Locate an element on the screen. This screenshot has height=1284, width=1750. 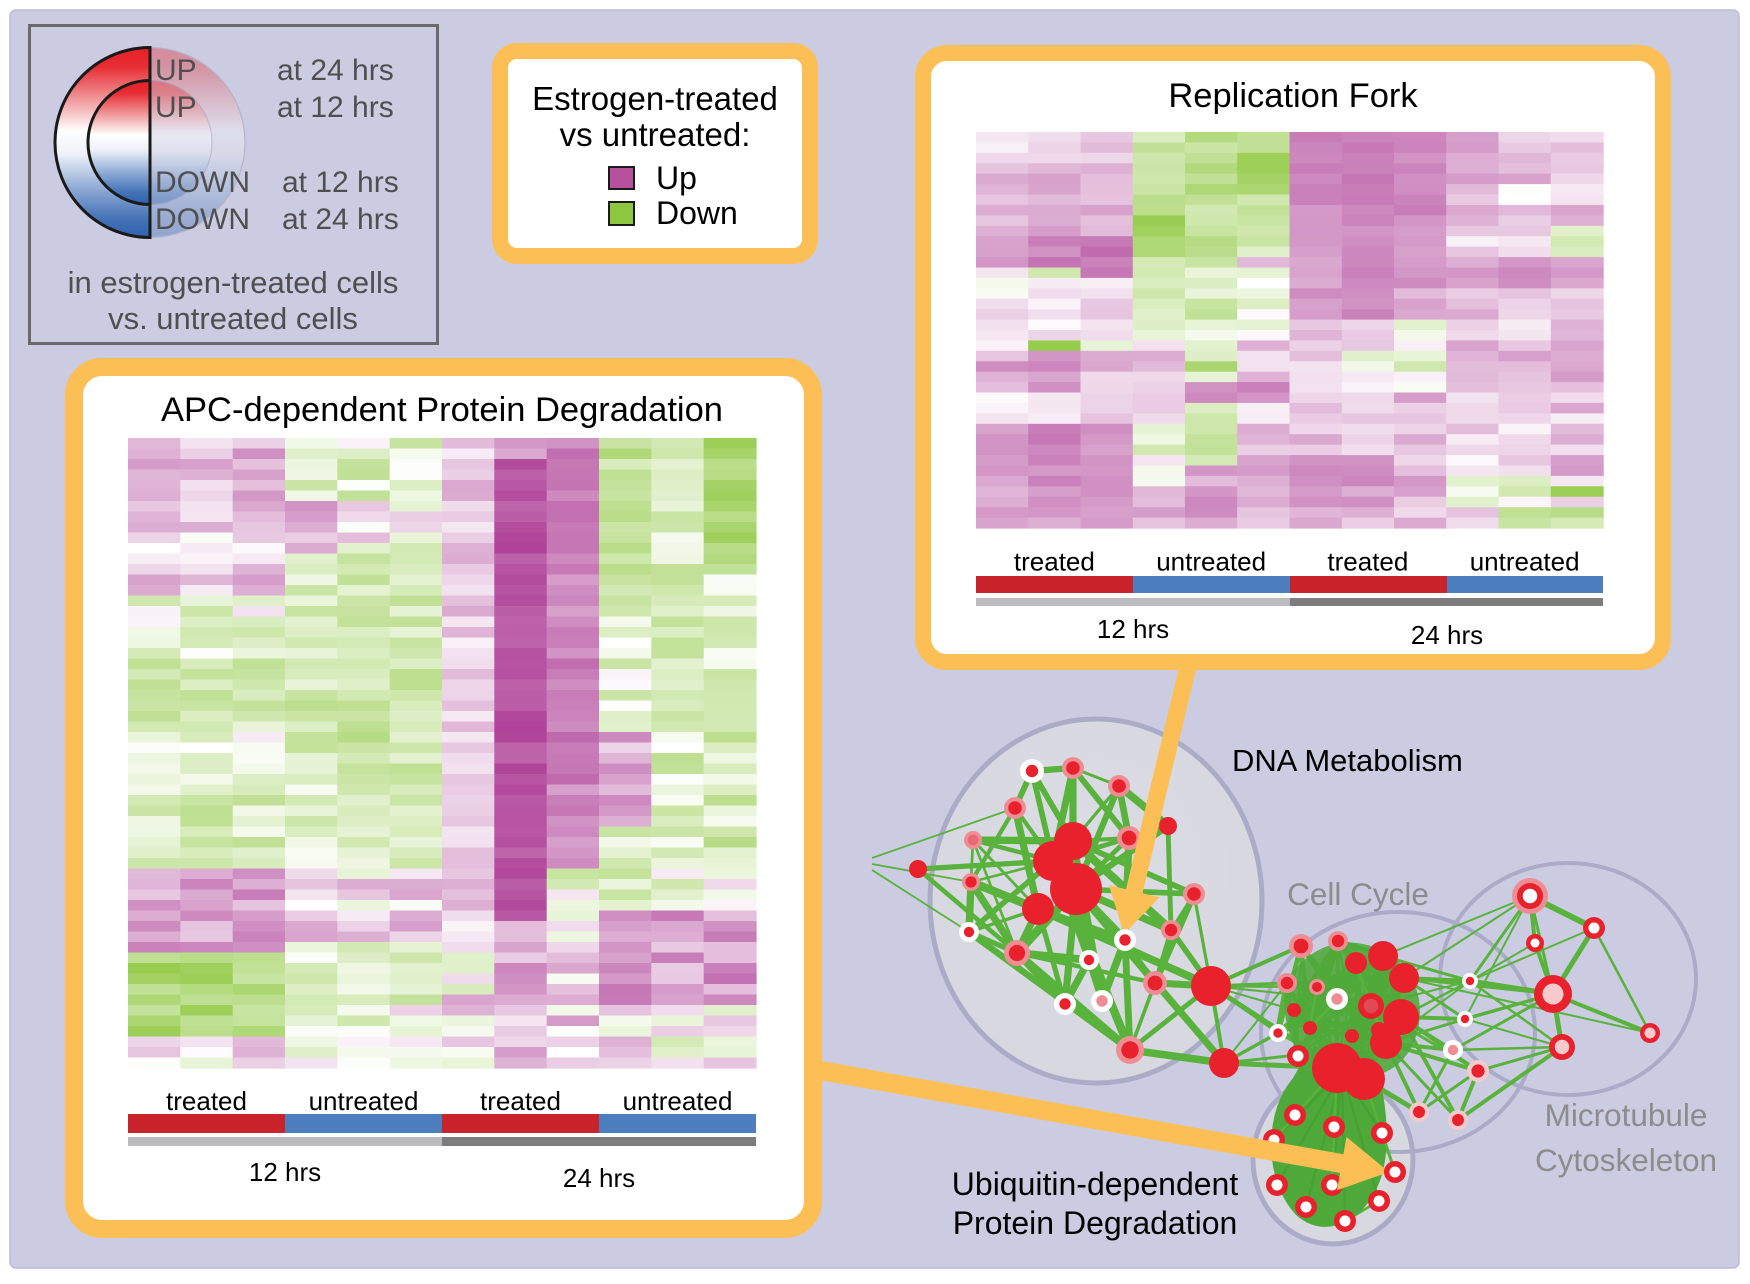
svg-text: Protein Degradation is located at coordinates (1095, 1223).